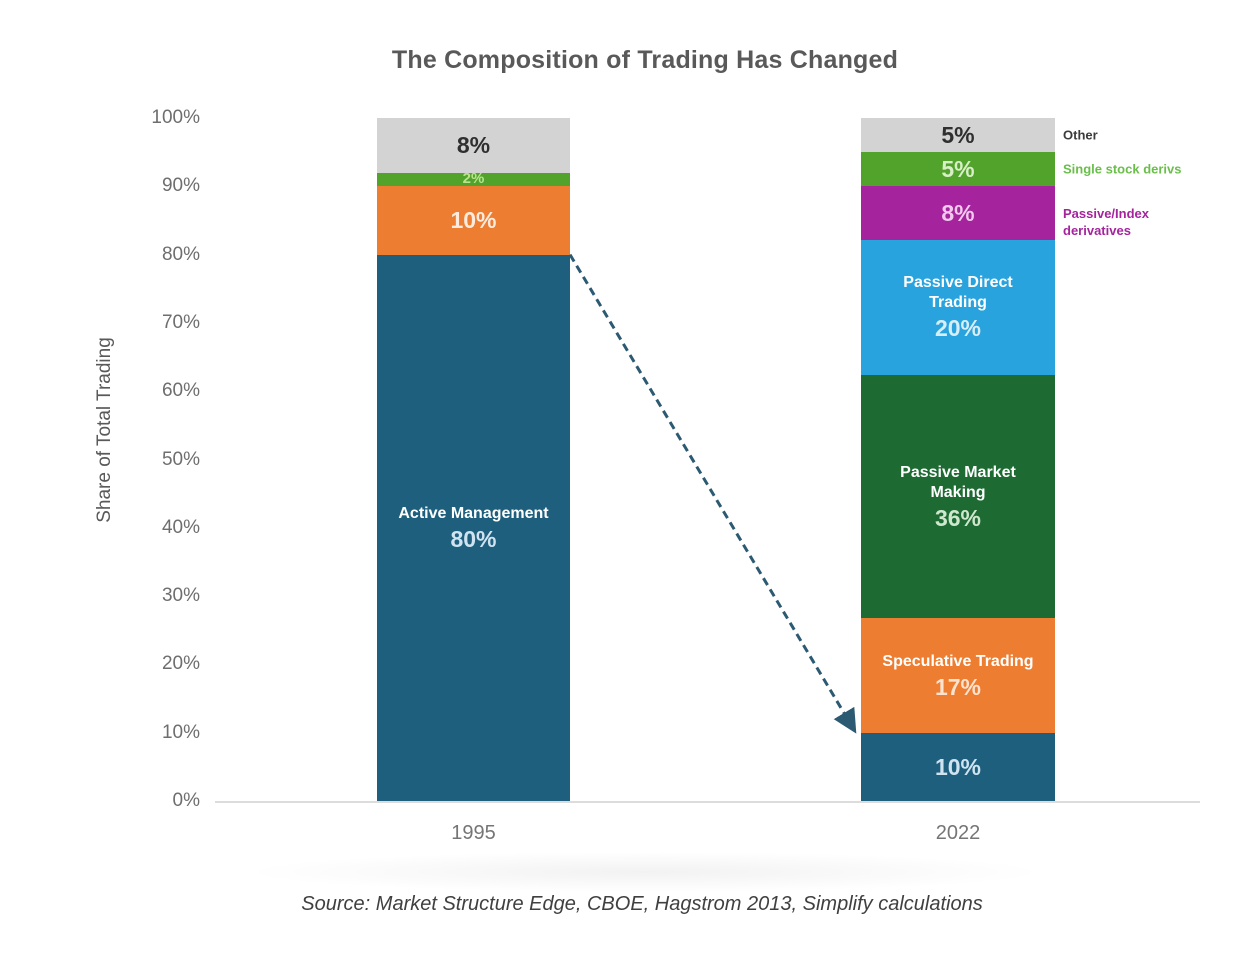 This screenshot has height=972, width=1254. What do you see at coordinates (175, 117) in the screenshot?
I see `y-axis-tick: 100%` at bounding box center [175, 117].